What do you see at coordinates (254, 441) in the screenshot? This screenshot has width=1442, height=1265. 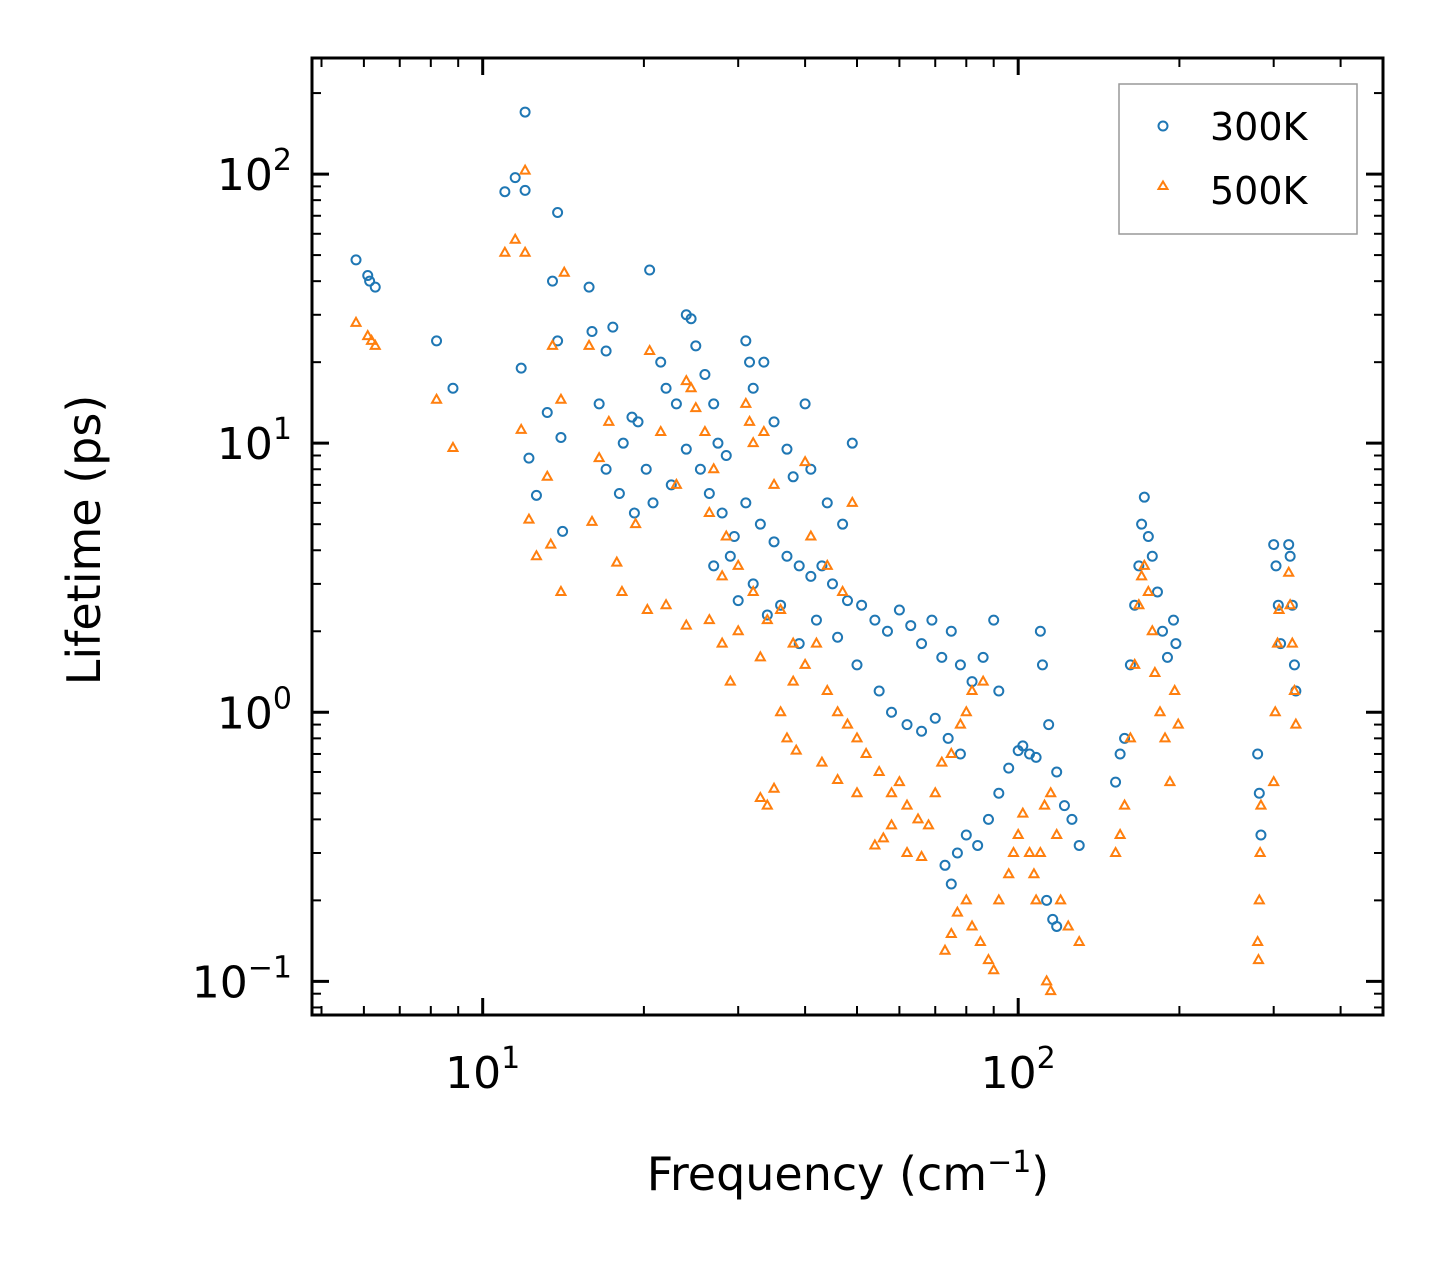 I see `y-tick-label: 101` at bounding box center [254, 441].